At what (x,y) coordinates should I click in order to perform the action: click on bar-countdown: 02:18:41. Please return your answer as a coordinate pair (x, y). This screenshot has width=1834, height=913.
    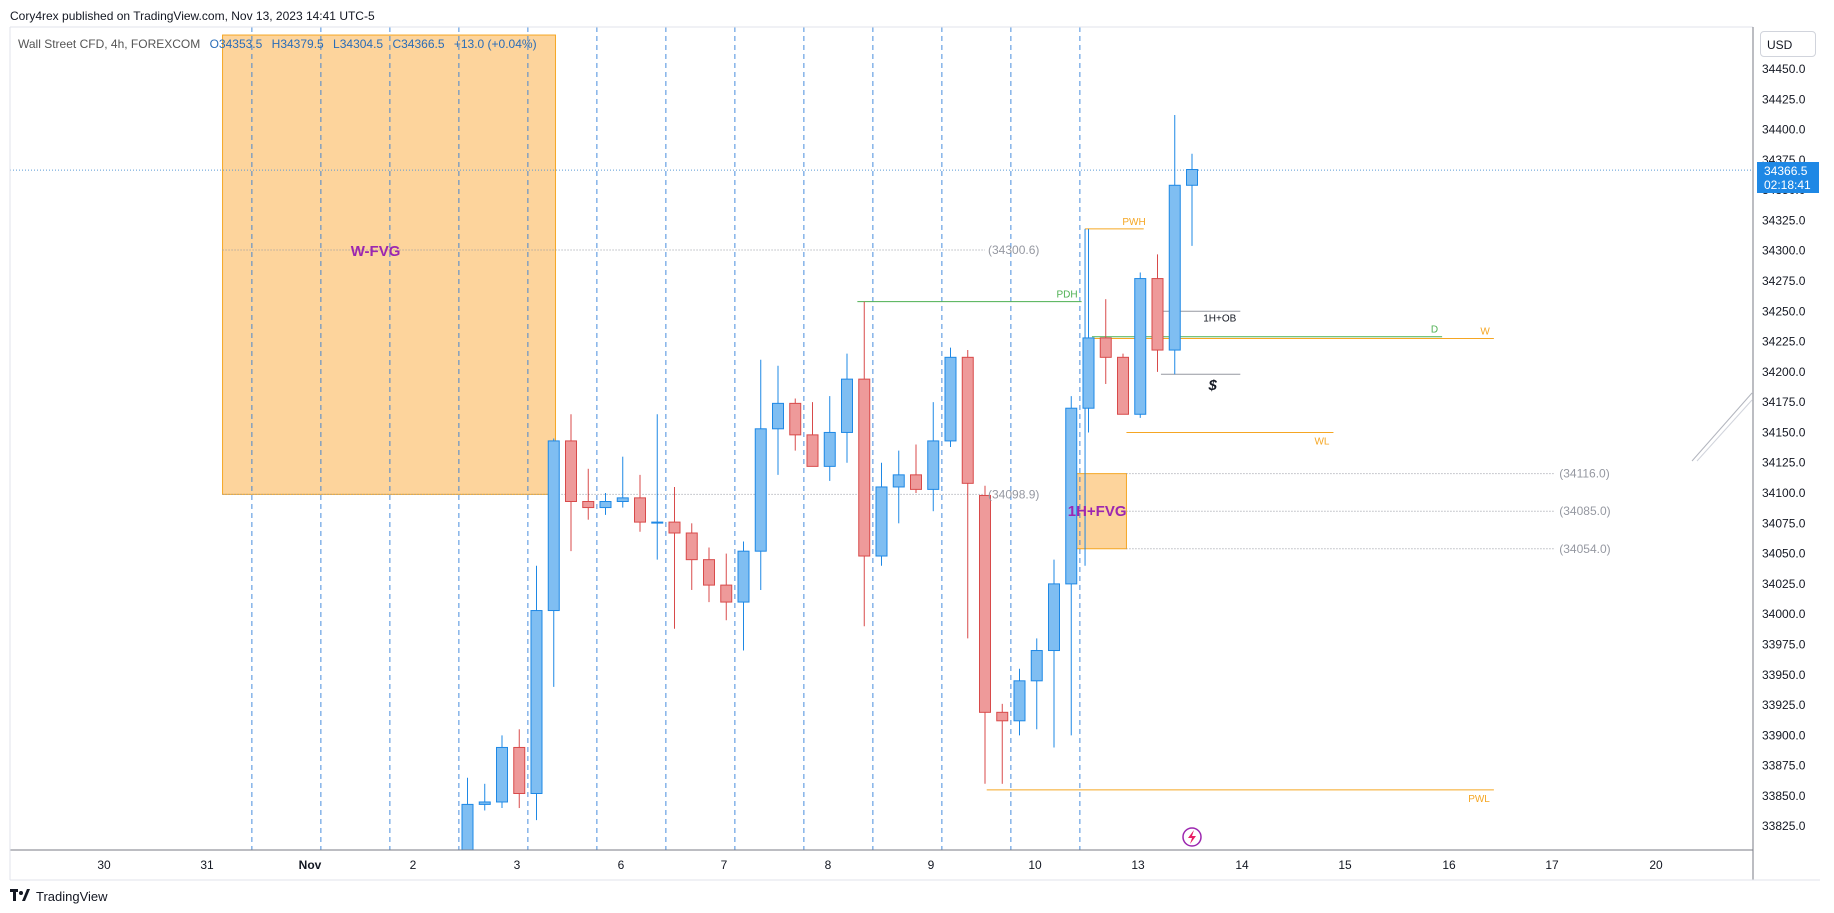
    Looking at the image, I should click on (1787, 185).